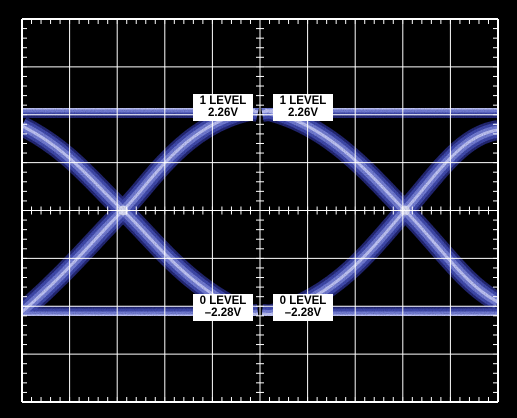 The height and width of the screenshot is (418, 517). I want to click on one-level-value-right: 2.26V, so click(303, 113).